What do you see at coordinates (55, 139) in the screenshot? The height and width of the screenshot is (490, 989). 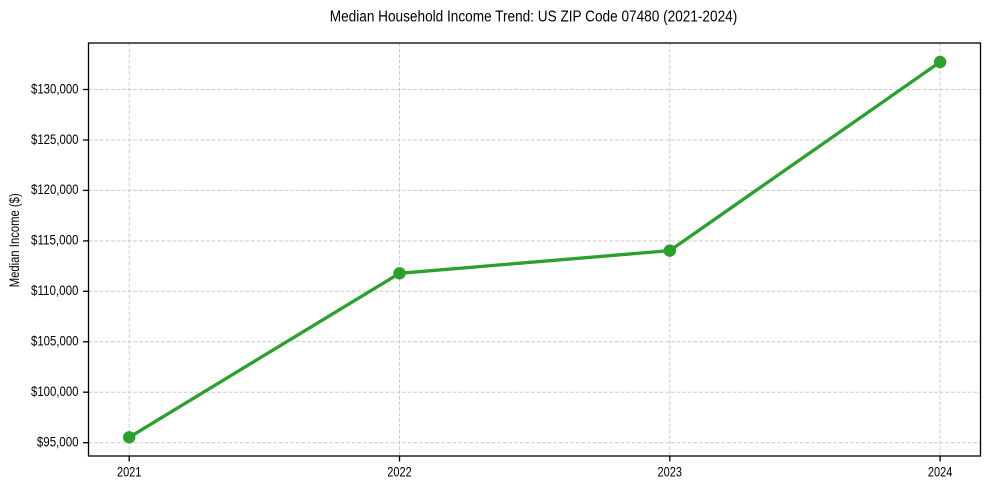 I see `svg-text: $125,000` at bounding box center [55, 139].